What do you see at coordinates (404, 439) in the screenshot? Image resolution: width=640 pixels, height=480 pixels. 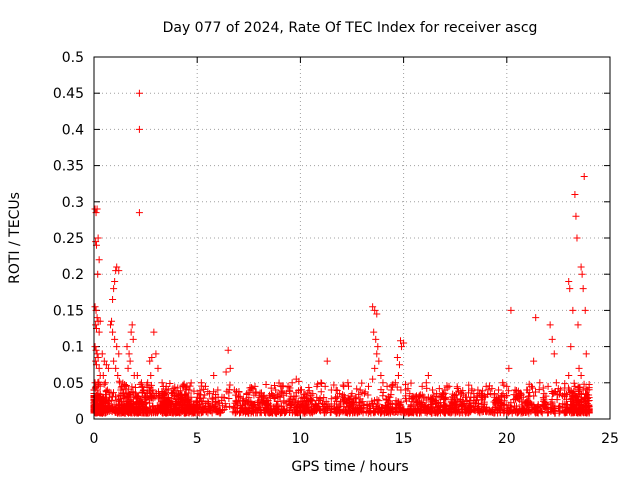 I see `x-tick-label: 15` at bounding box center [404, 439].